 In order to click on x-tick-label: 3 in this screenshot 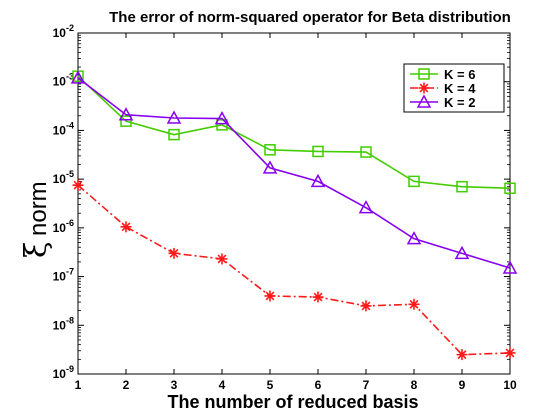, I will do `click(174, 385)`.